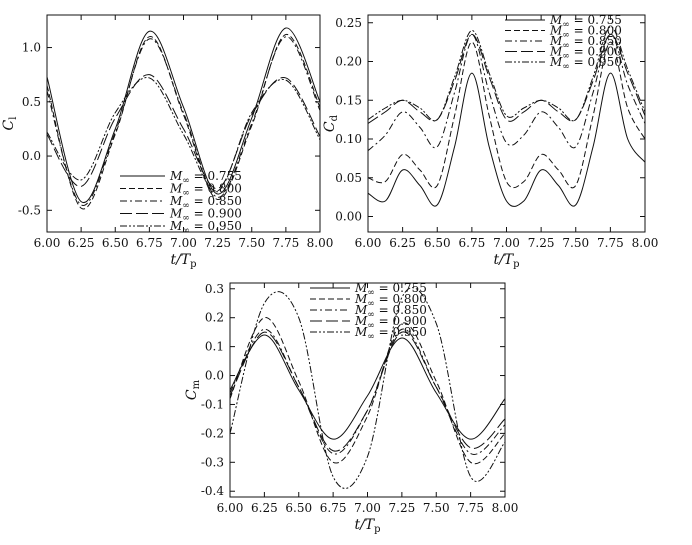  Describe the element at coordinates (348, 62) in the screenshot. I see `y-tick-label: 0.20` at that location.